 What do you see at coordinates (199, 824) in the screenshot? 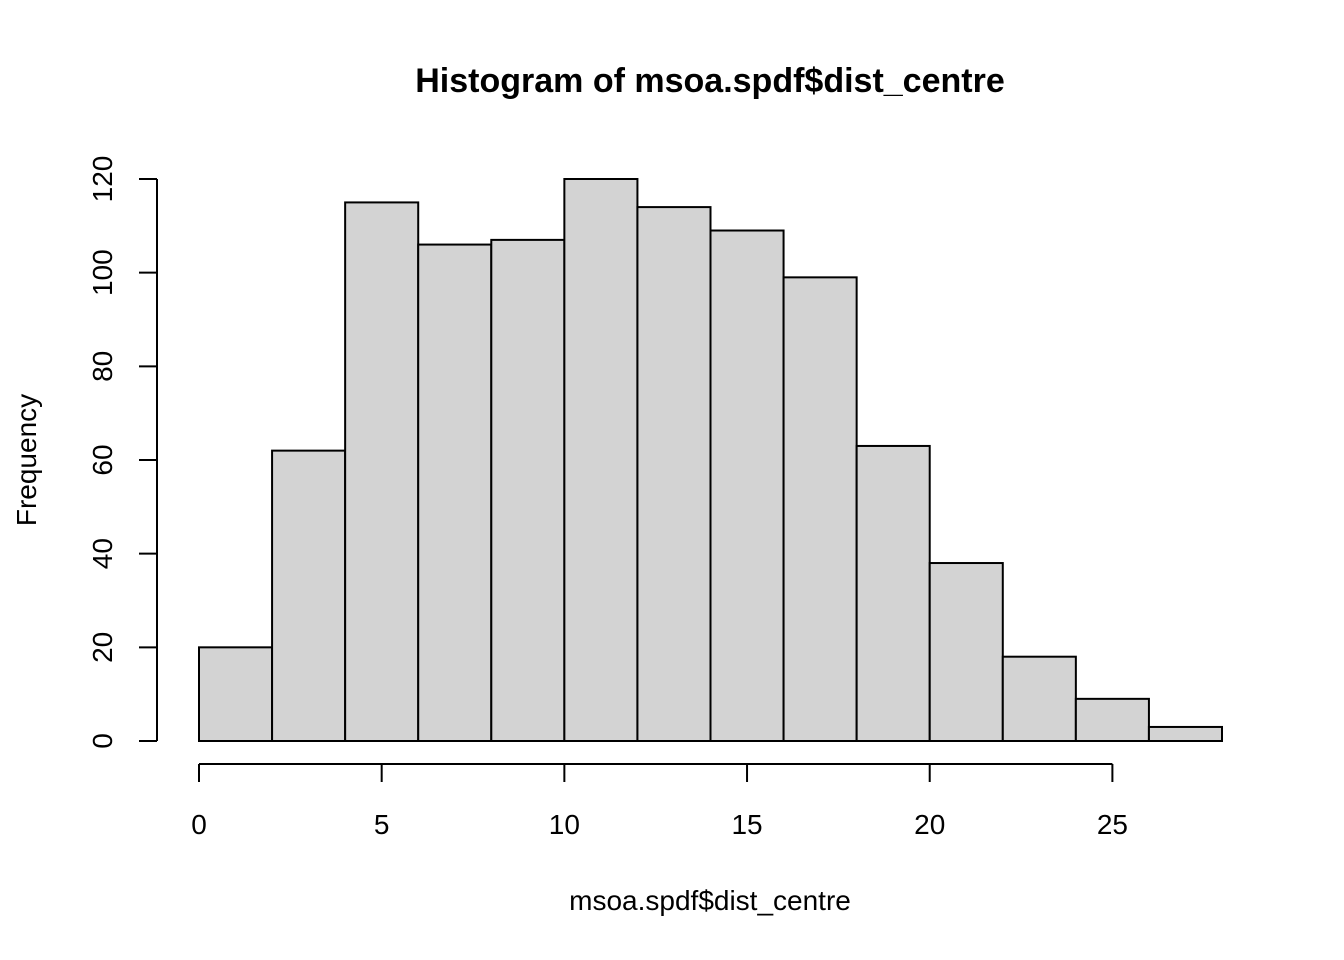
I see `x-tick-label: 0` at bounding box center [199, 824].